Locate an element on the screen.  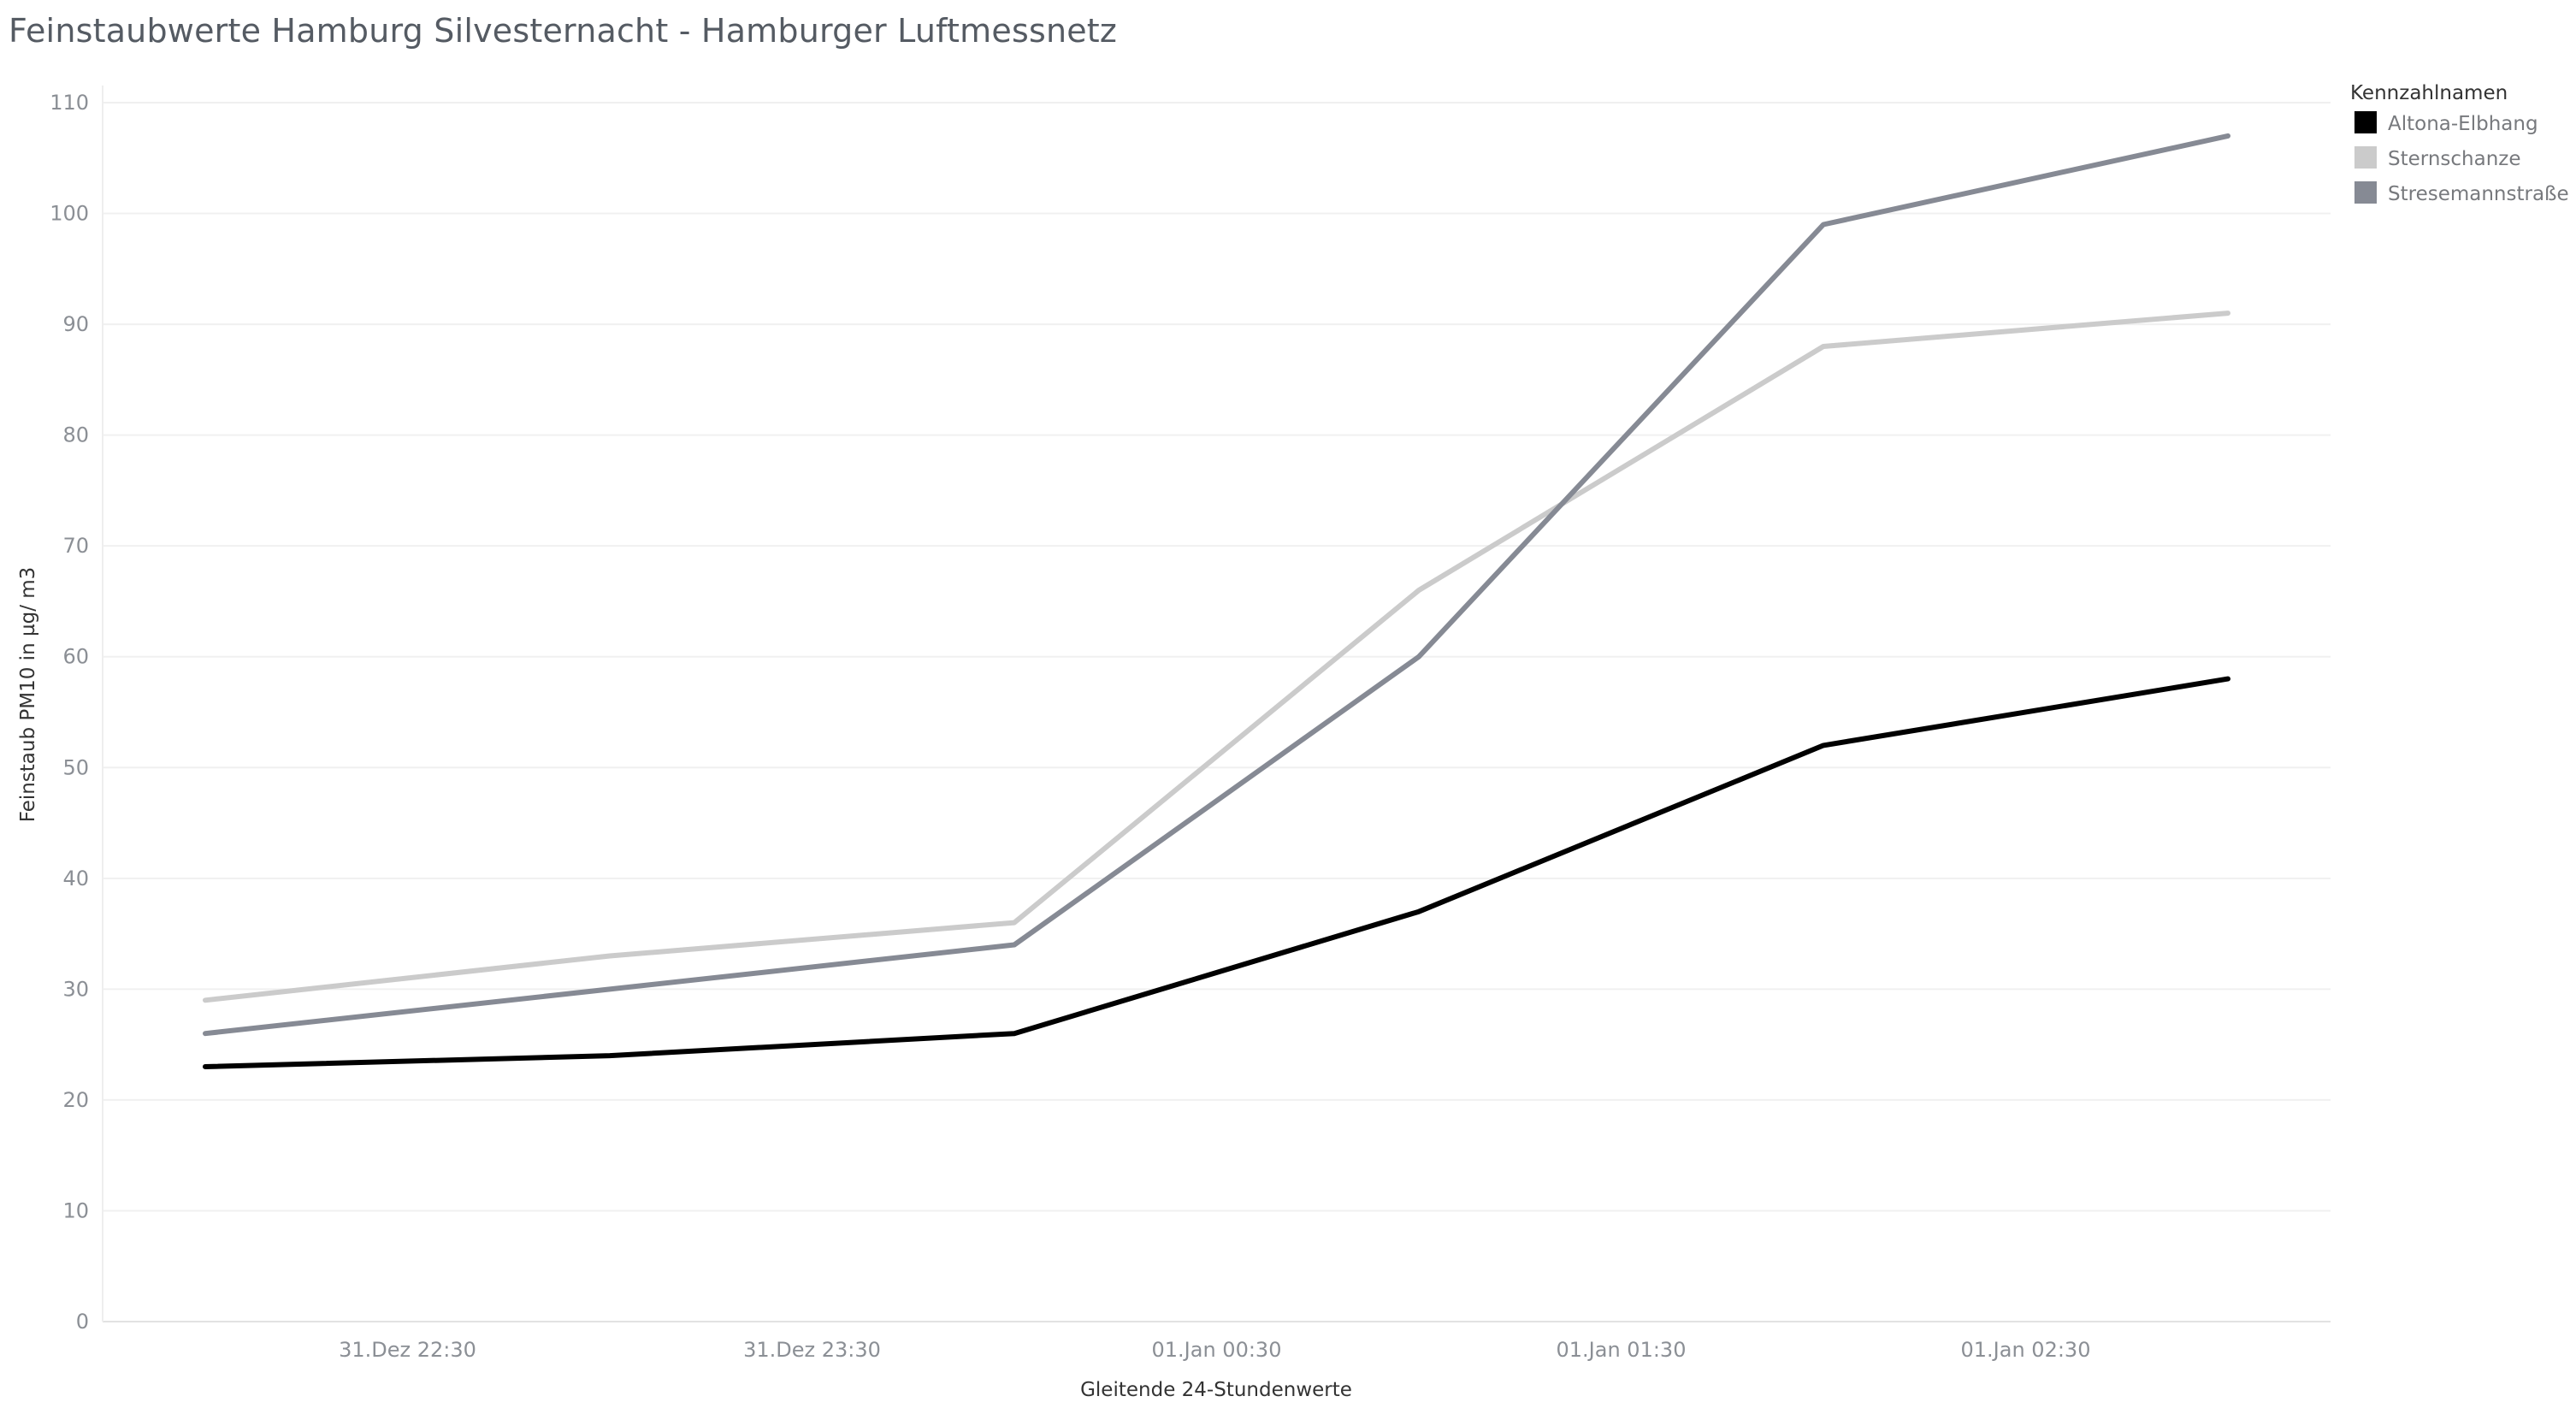
y-tick-label: 90 is located at coordinates (75, 324).